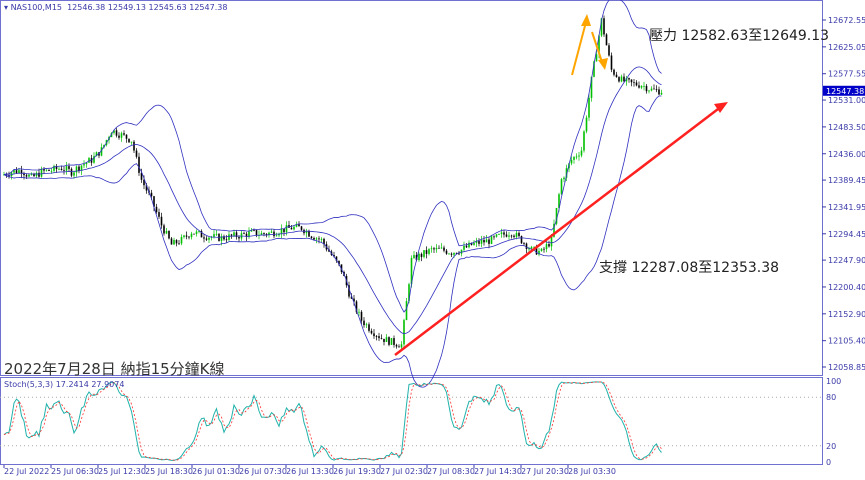 This screenshot has height=480, width=865. What do you see at coordinates (828, 462) in the screenshot?
I see `stoch-level-label: 0` at bounding box center [828, 462].